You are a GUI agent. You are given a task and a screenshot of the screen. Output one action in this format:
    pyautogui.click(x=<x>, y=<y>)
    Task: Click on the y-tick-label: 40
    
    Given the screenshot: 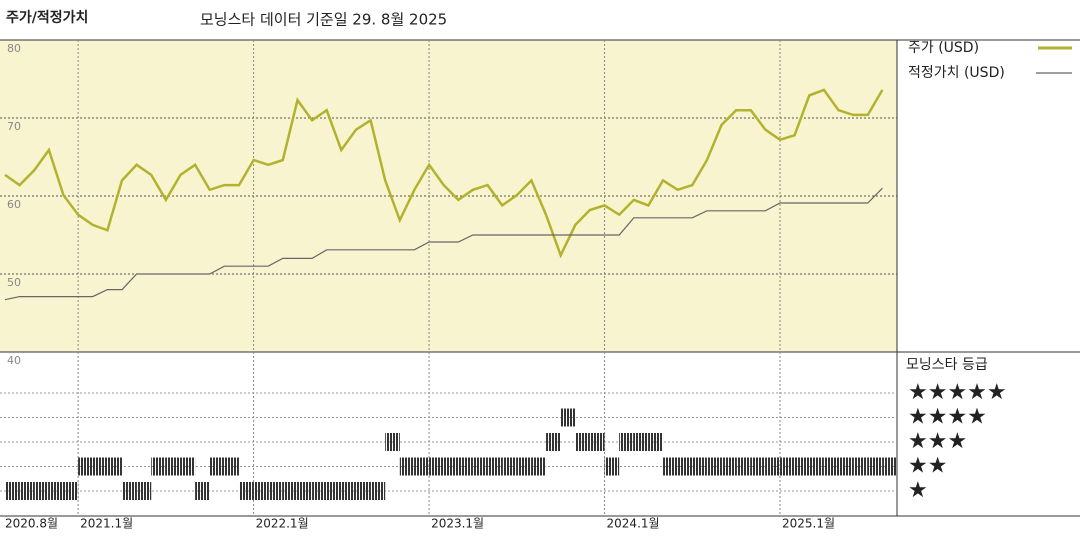 What is the action you would take?
    pyautogui.click(x=14, y=360)
    